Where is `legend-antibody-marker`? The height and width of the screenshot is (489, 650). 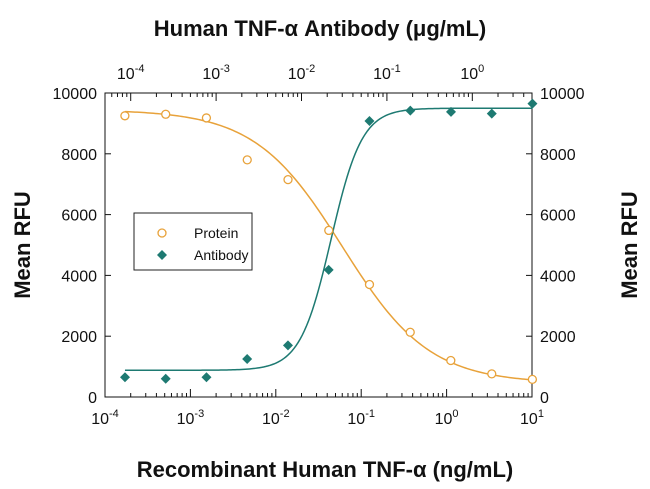 legend-antibody-marker is located at coordinates (162, 255).